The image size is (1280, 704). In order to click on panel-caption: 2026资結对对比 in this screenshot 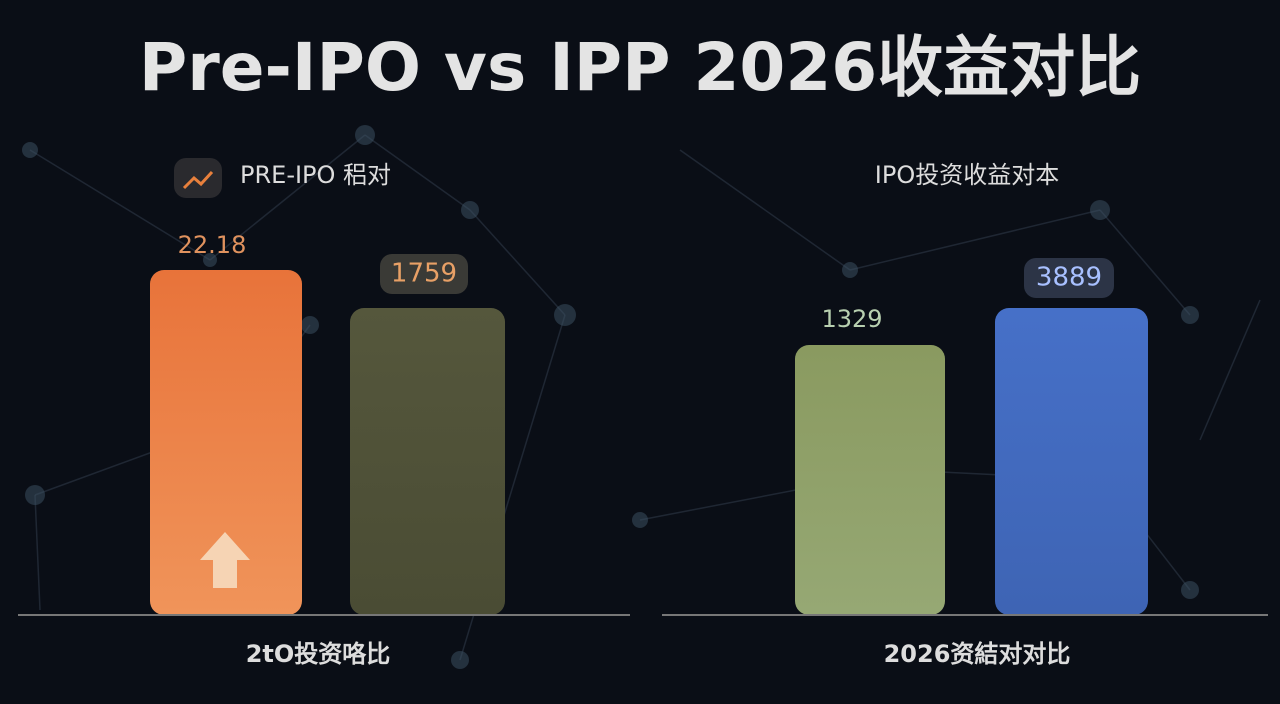, I will do `click(977, 654)`.